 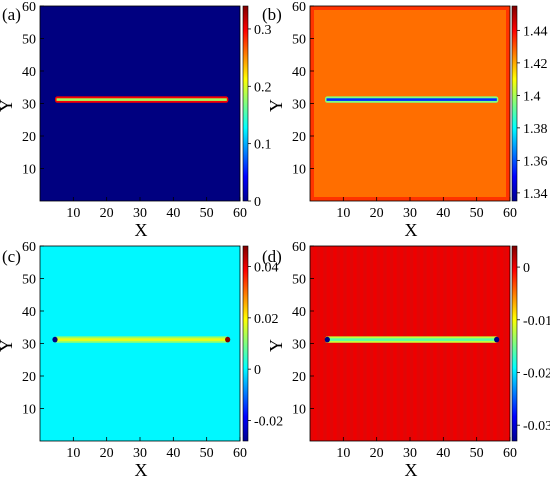 I want to click on colorbar: 1.34 1.36 1.38 1.4 1.42 1.44, so click(x=529, y=103).